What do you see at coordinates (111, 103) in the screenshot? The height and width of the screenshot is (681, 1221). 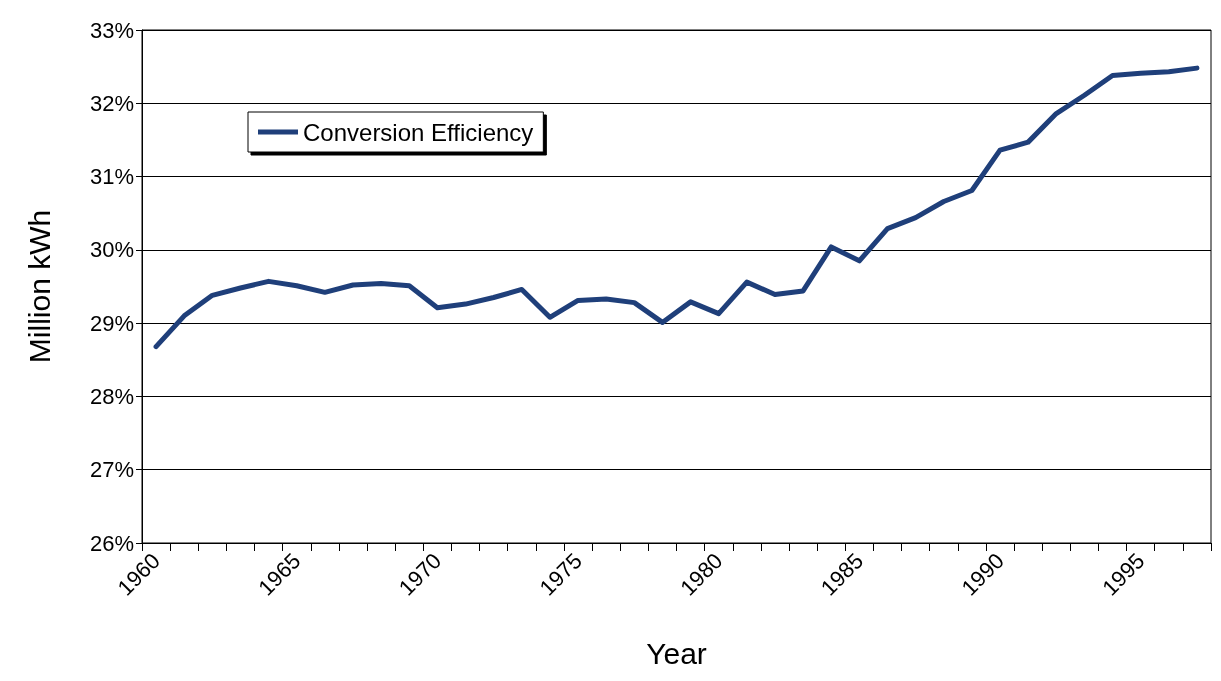 I see `y-tick-label: 32%` at bounding box center [111, 103].